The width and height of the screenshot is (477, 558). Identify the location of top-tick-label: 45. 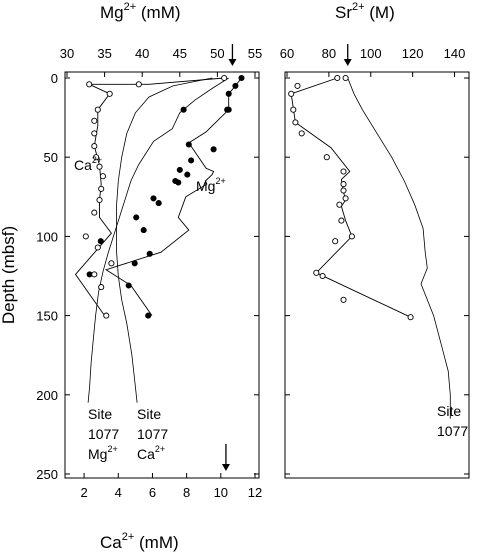
(180, 53).